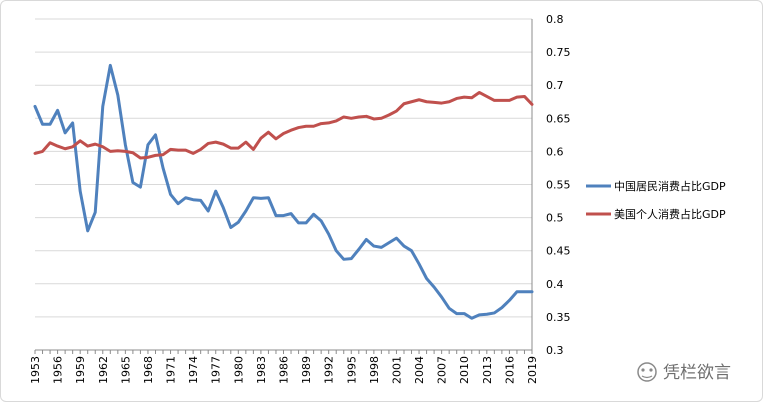 The image size is (763, 403). I want to click on x-tick-label: 1983, so click(261, 370).